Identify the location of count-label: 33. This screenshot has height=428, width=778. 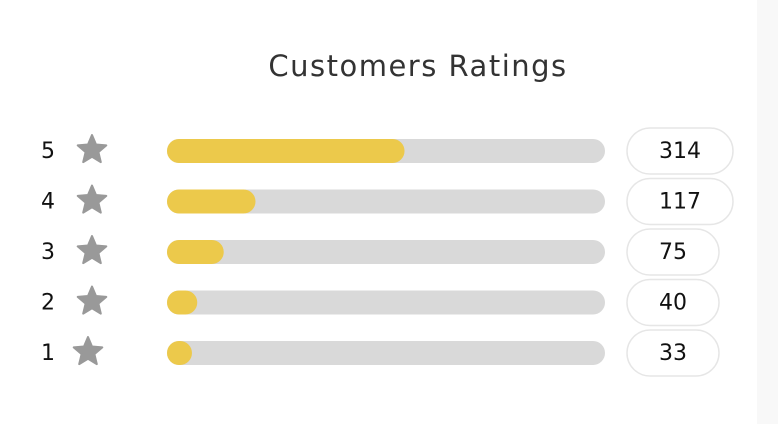
(673, 353).